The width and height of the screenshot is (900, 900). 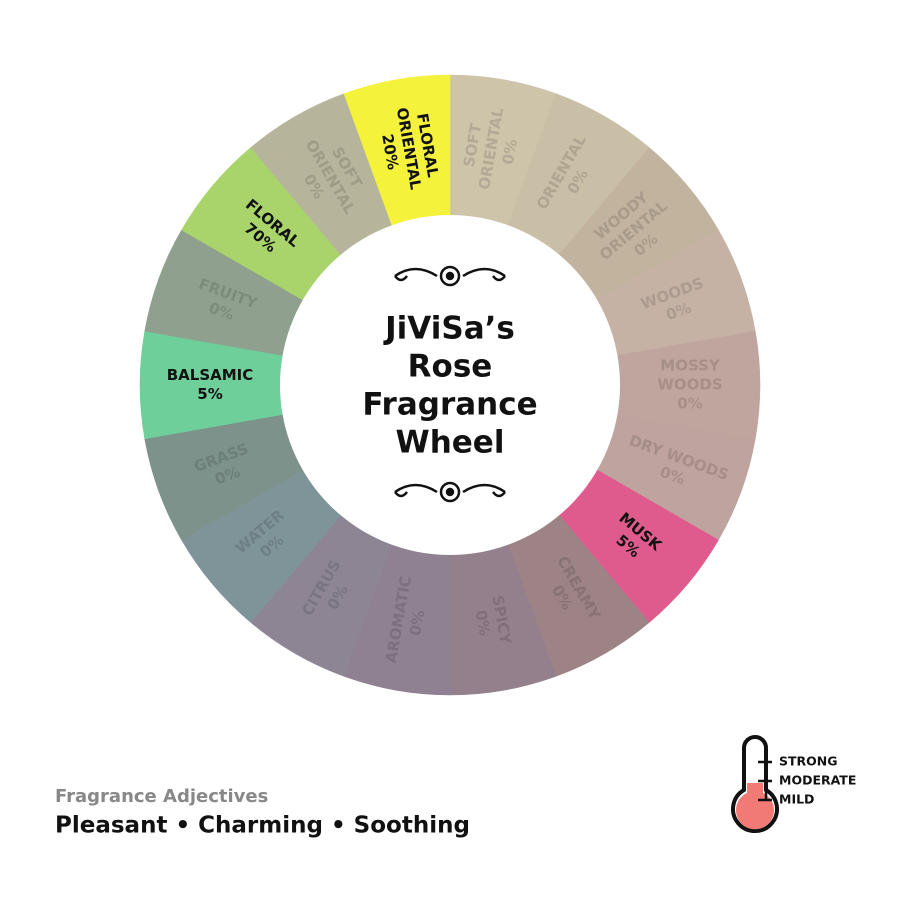 What do you see at coordinates (449, 329) in the screenshot?
I see `title-line: JiViSa’s` at bounding box center [449, 329].